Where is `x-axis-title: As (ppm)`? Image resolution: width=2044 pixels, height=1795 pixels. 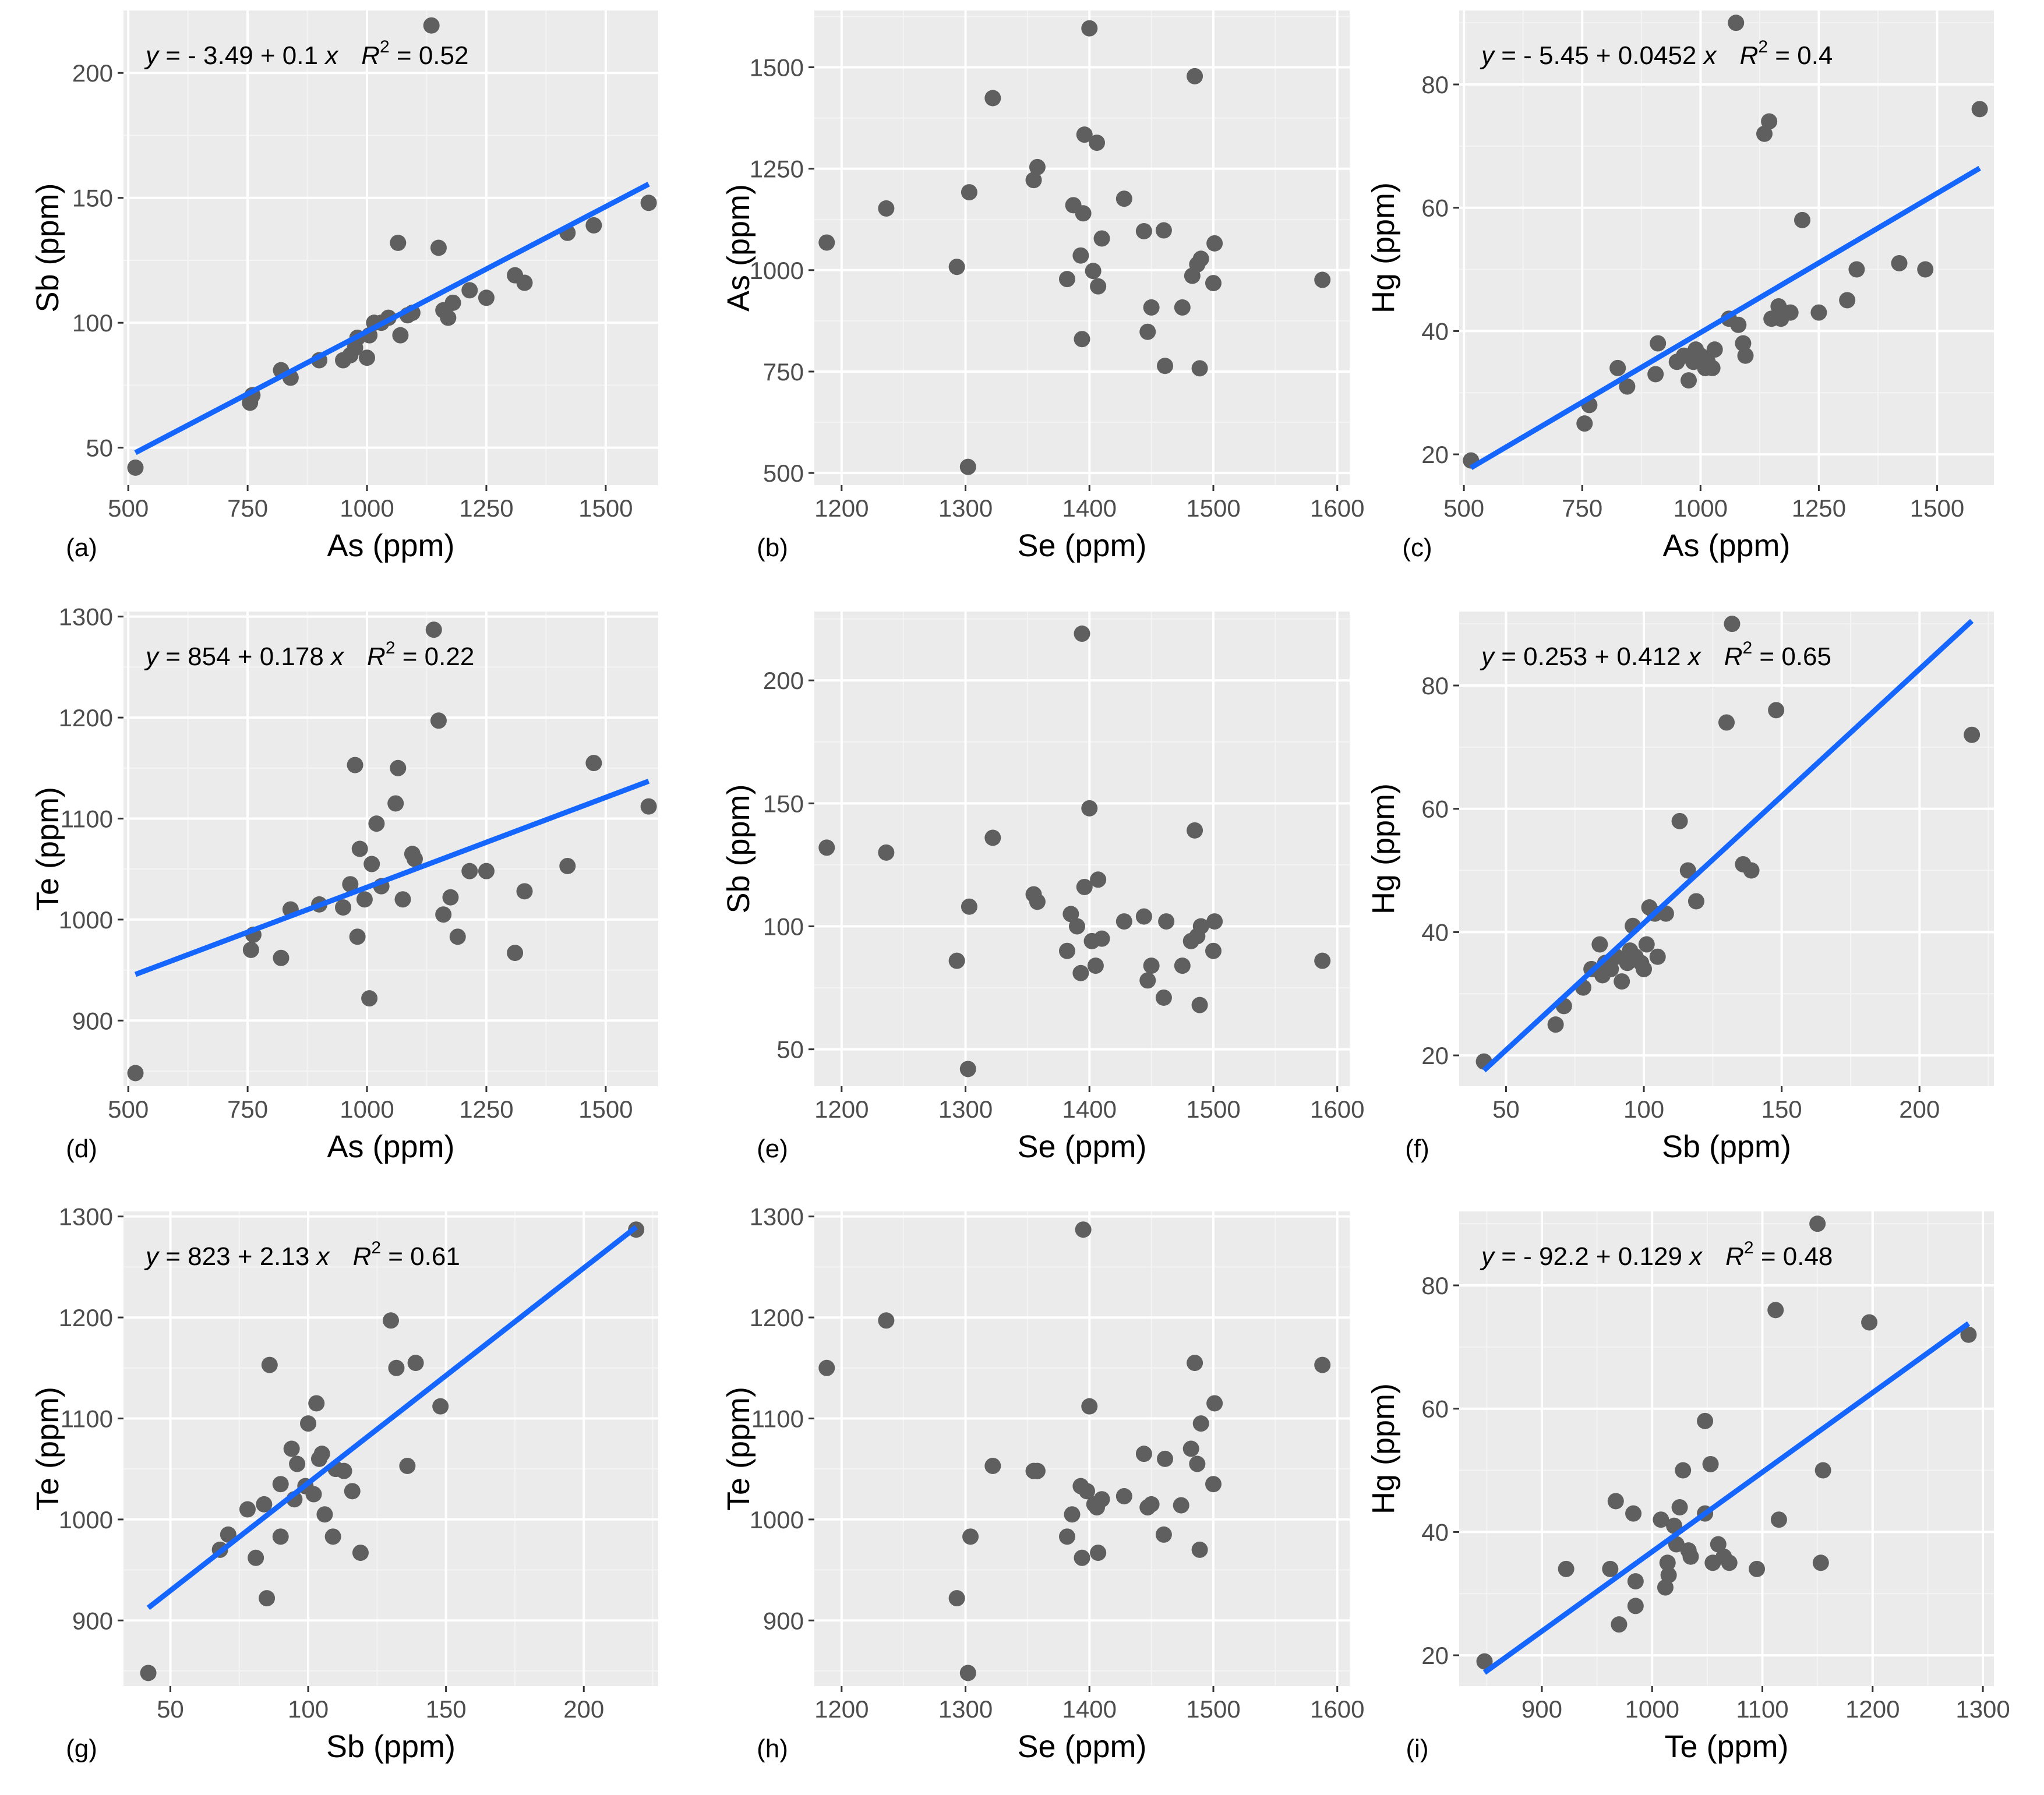
x-axis-title: As (ppm) is located at coordinates (390, 1147).